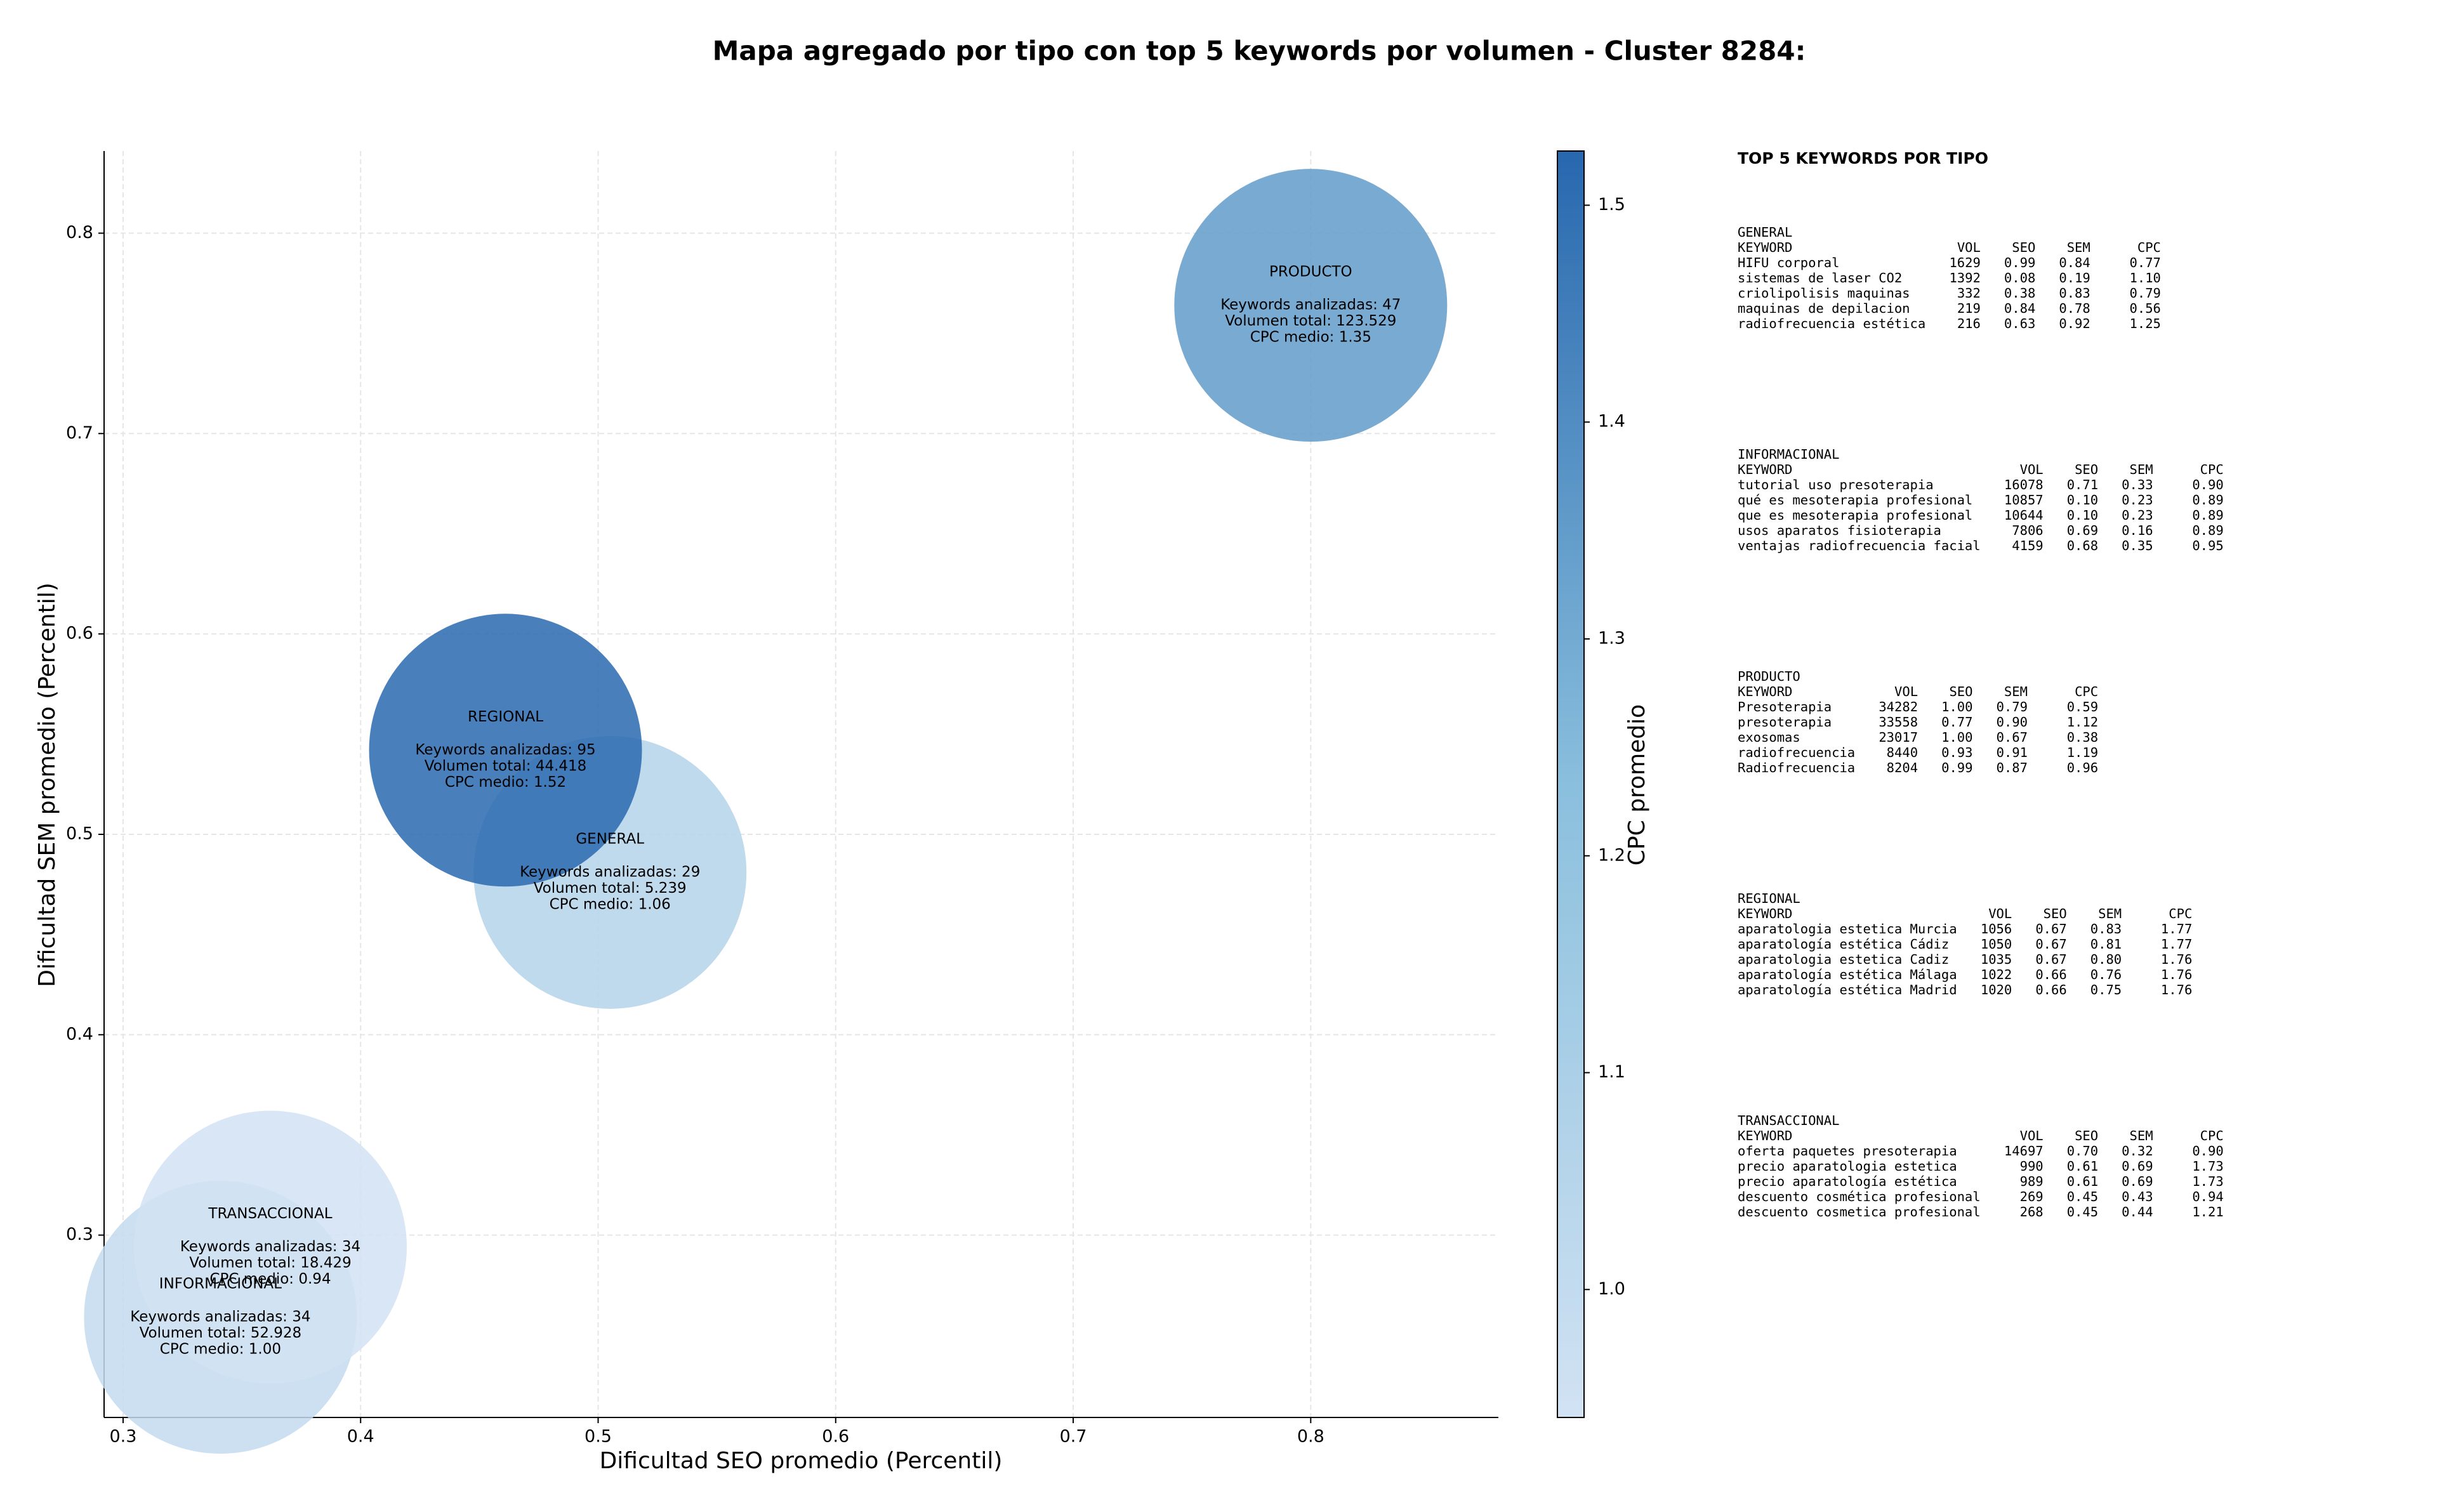 The width and height of the screenshot is (2437, 1512). What do you see at coordinates (1859, 546) in the screenshot?
I see `table-cell: ventajas radiofrecuencia facial` at bounding box center [1859, 546].